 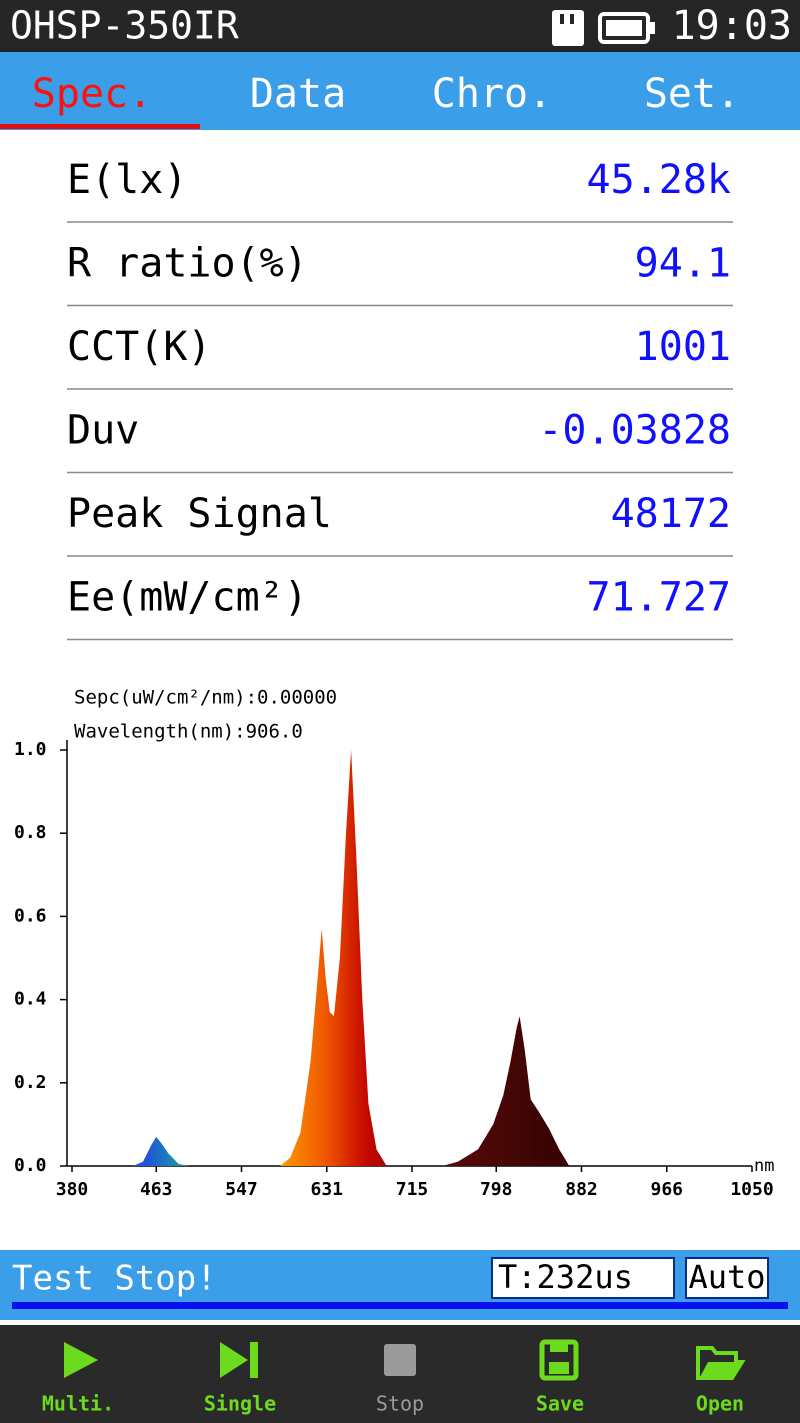 What do you see at coordinates (30, 749) in the screenshot?
I see `y-tick-label: 1.0` at bounding box center [30, 749].